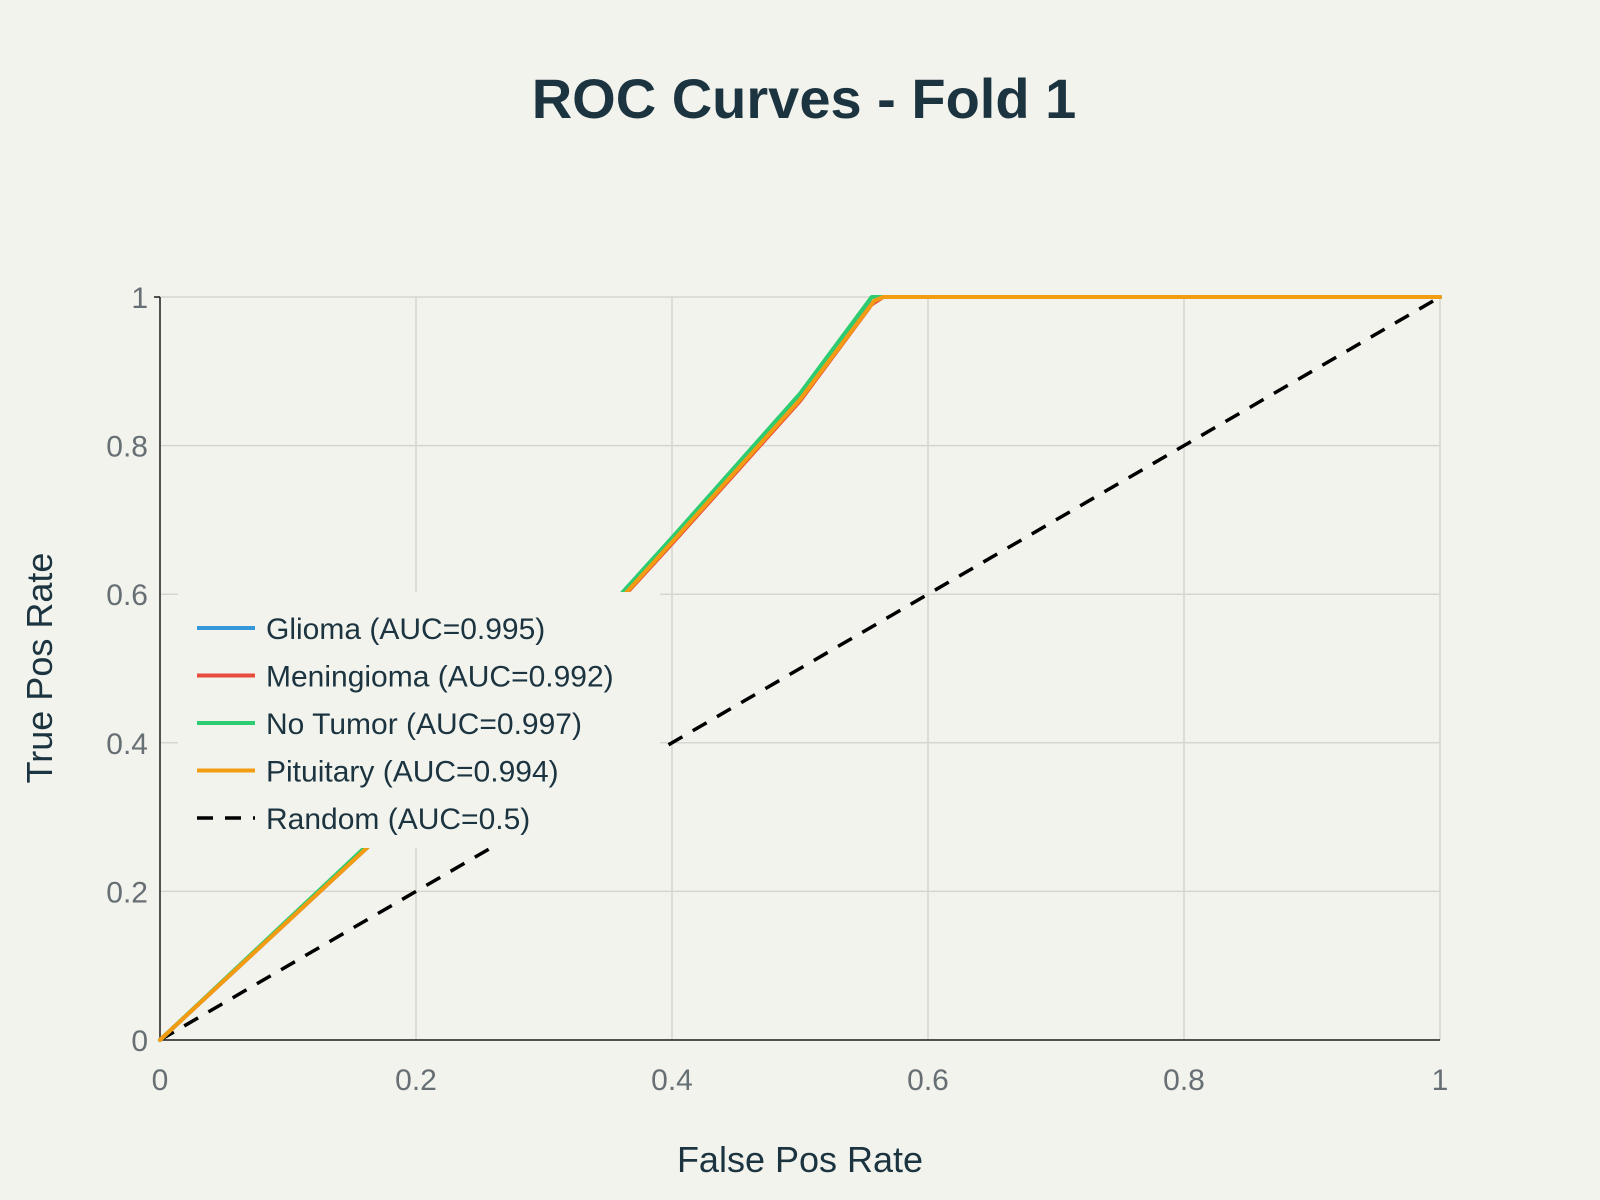 This screenshot has width=1600, height=1200. Describe the element at coordinates (405, 629) in the screenshot. I see `legend-label: Glioma (AUC=0.995)` at that location.